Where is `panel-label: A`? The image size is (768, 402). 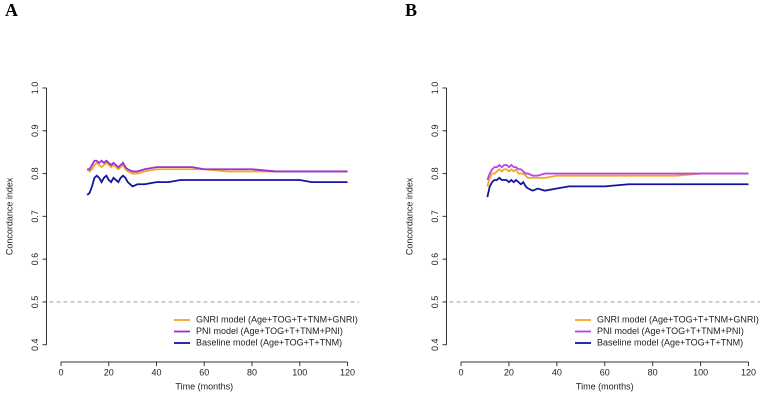 panel-label: A is located at coordinates (11, 10).